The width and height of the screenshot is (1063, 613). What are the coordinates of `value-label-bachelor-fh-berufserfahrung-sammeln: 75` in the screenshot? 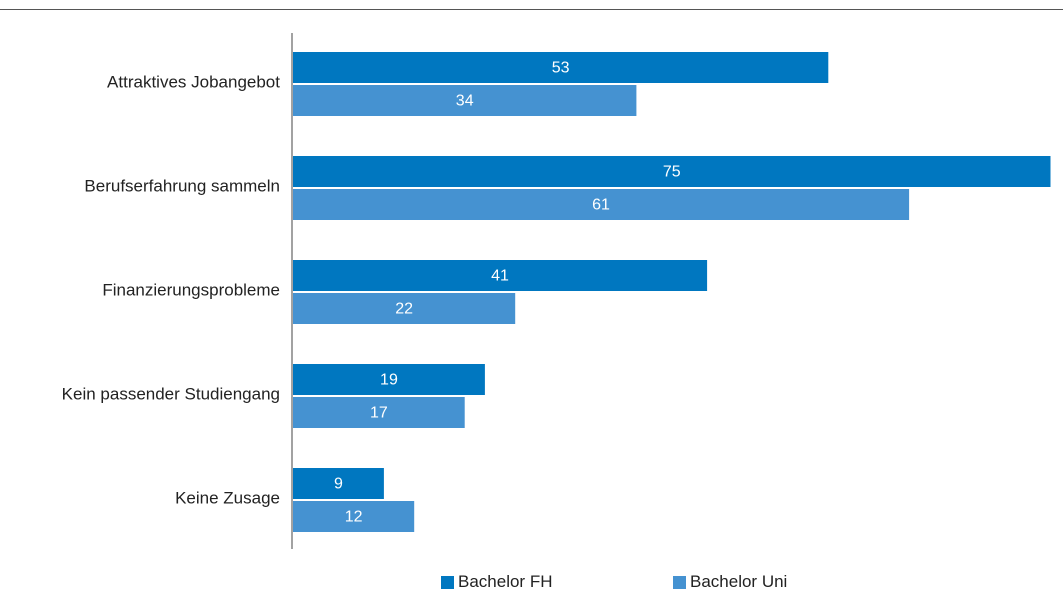 It's located at (672, 172).